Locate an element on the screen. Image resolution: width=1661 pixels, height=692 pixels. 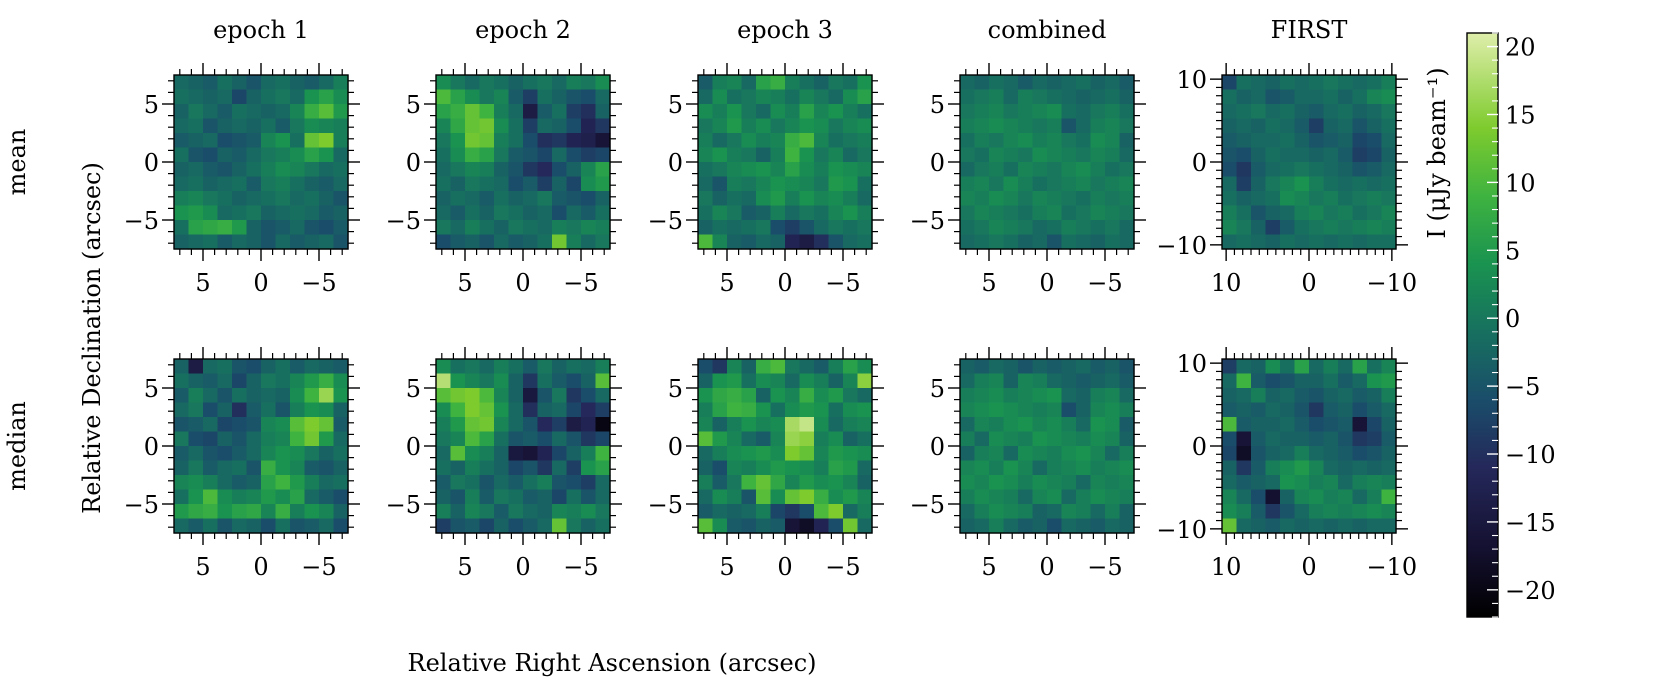
x-tick-label: 0 is located at coordinates (1046, 283).